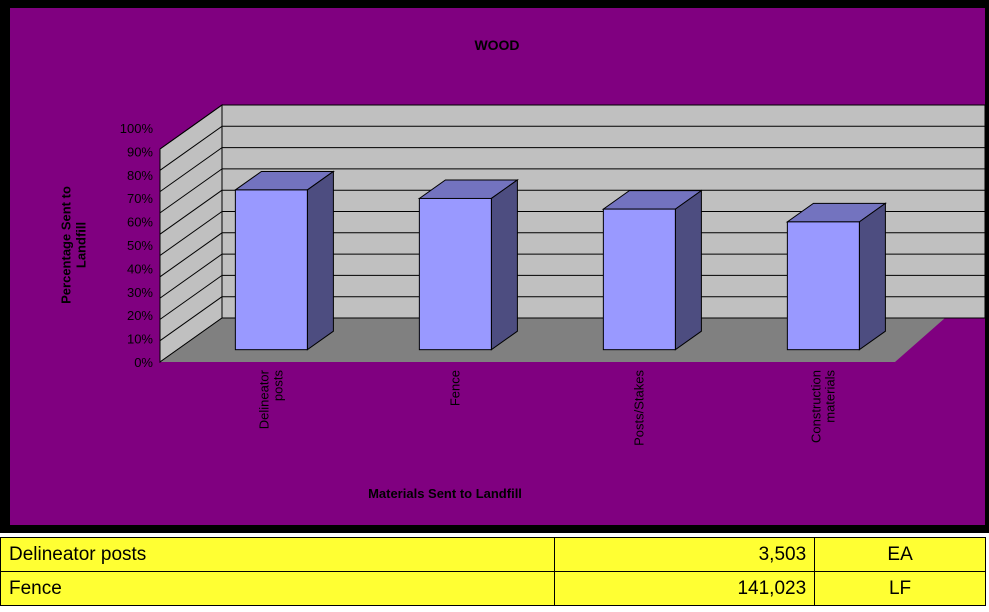 The width and height of the screenshot is (989, 612). What do you see at coordinates (137, 128) in the screenshot?
I see `y-tick-label: 100%` at bounding box center [137, 128].